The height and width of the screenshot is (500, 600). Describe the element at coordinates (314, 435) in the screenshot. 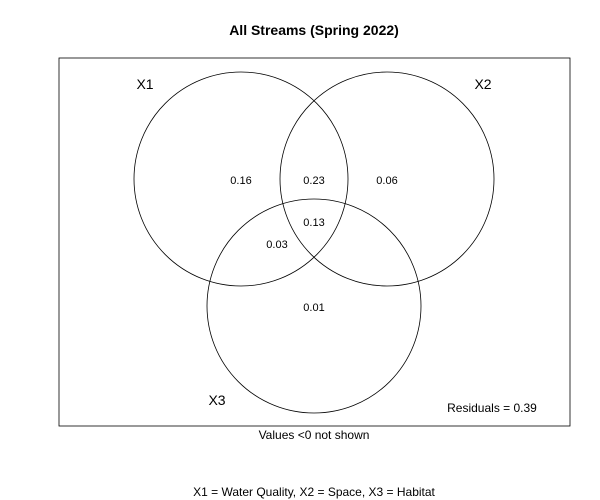

I see `note-label: Values <0 not shown` at that location.